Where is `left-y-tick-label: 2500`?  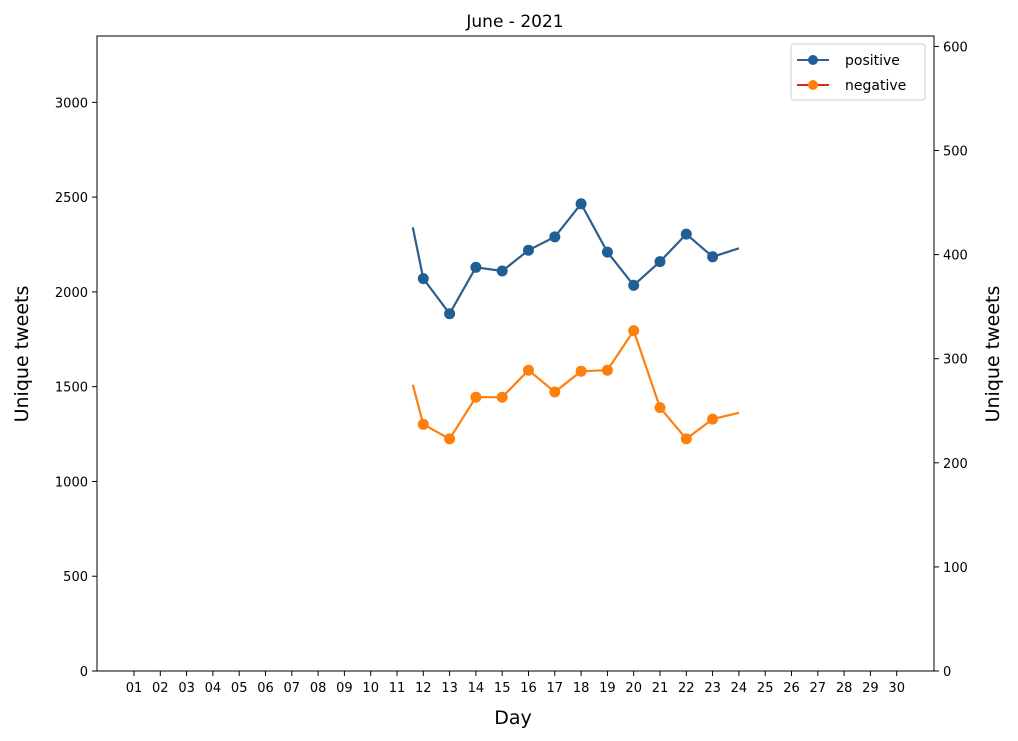
left-y-tick-label: 2500 is located at coordinates (71, 198).